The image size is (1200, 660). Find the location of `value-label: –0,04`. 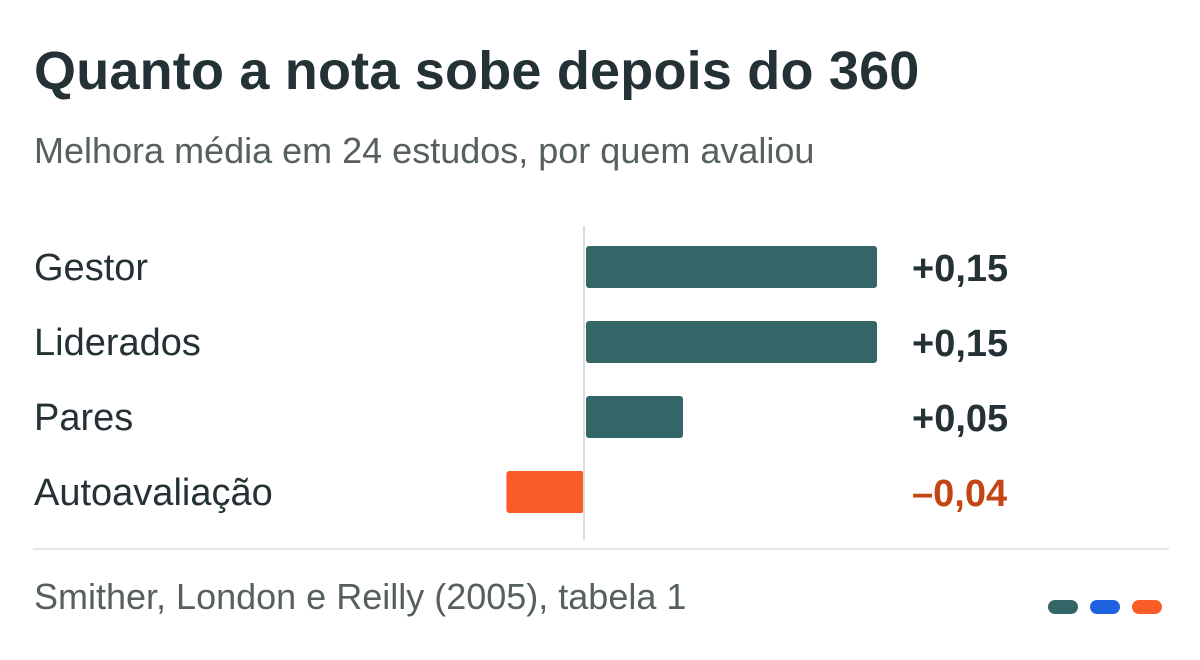

value-label: –0,04 is located at coordinates (959, 494).